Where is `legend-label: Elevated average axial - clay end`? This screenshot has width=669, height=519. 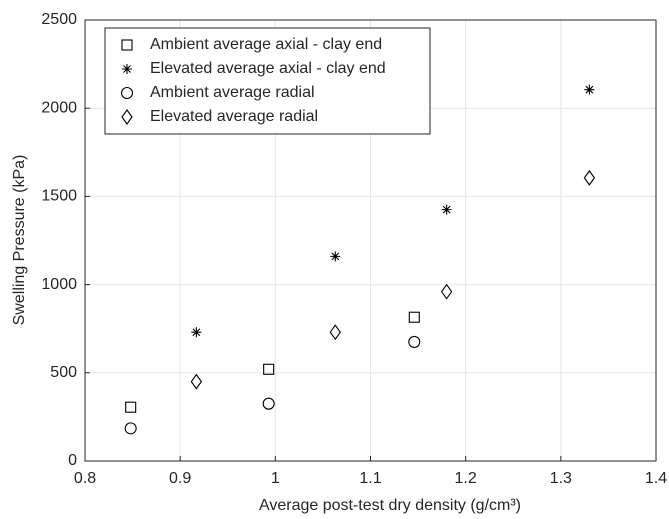
legend-label: Elevated average axial - clay end is located at coordinates (268, 68).